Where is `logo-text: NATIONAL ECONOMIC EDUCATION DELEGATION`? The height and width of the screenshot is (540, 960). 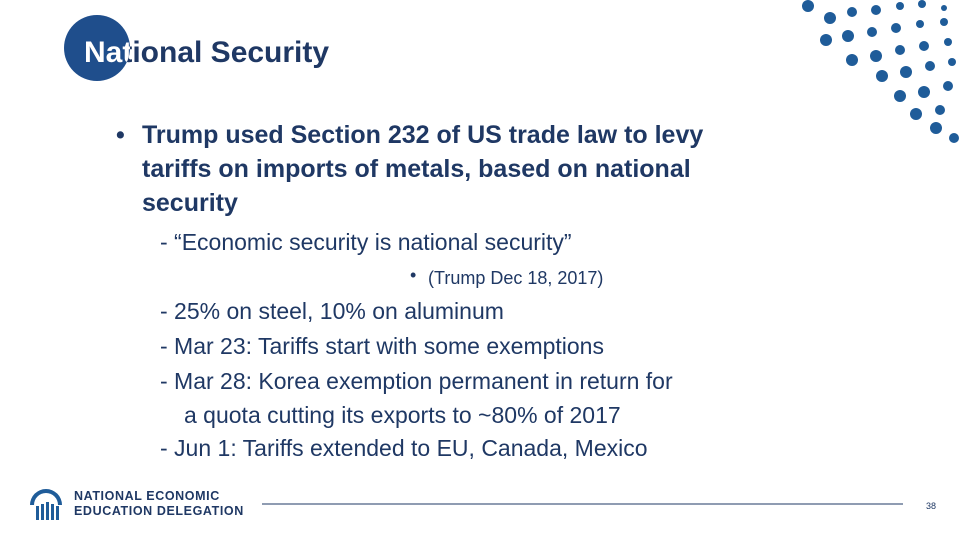 logo-text: NATIONAL ECONOMIC EDUCATION DELEGATION is located at coordinates (159, 504).